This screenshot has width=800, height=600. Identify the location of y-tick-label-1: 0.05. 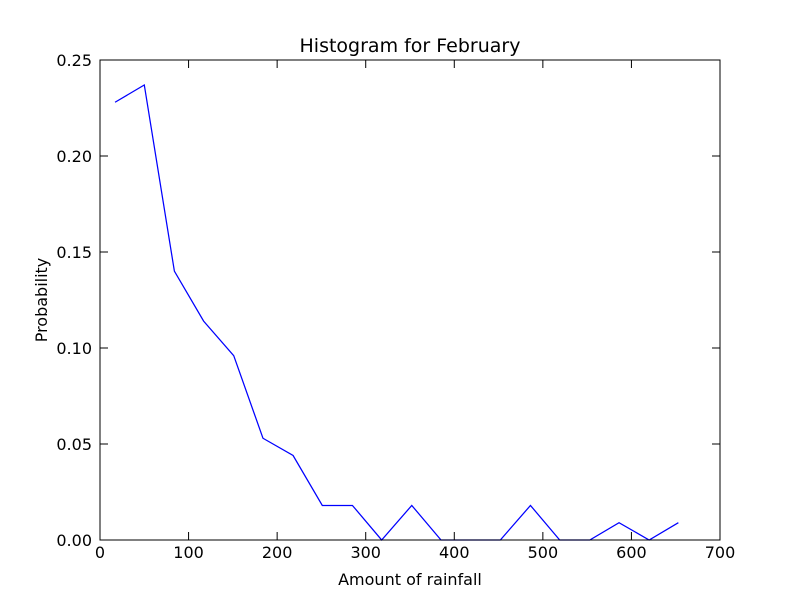
(74, 444).